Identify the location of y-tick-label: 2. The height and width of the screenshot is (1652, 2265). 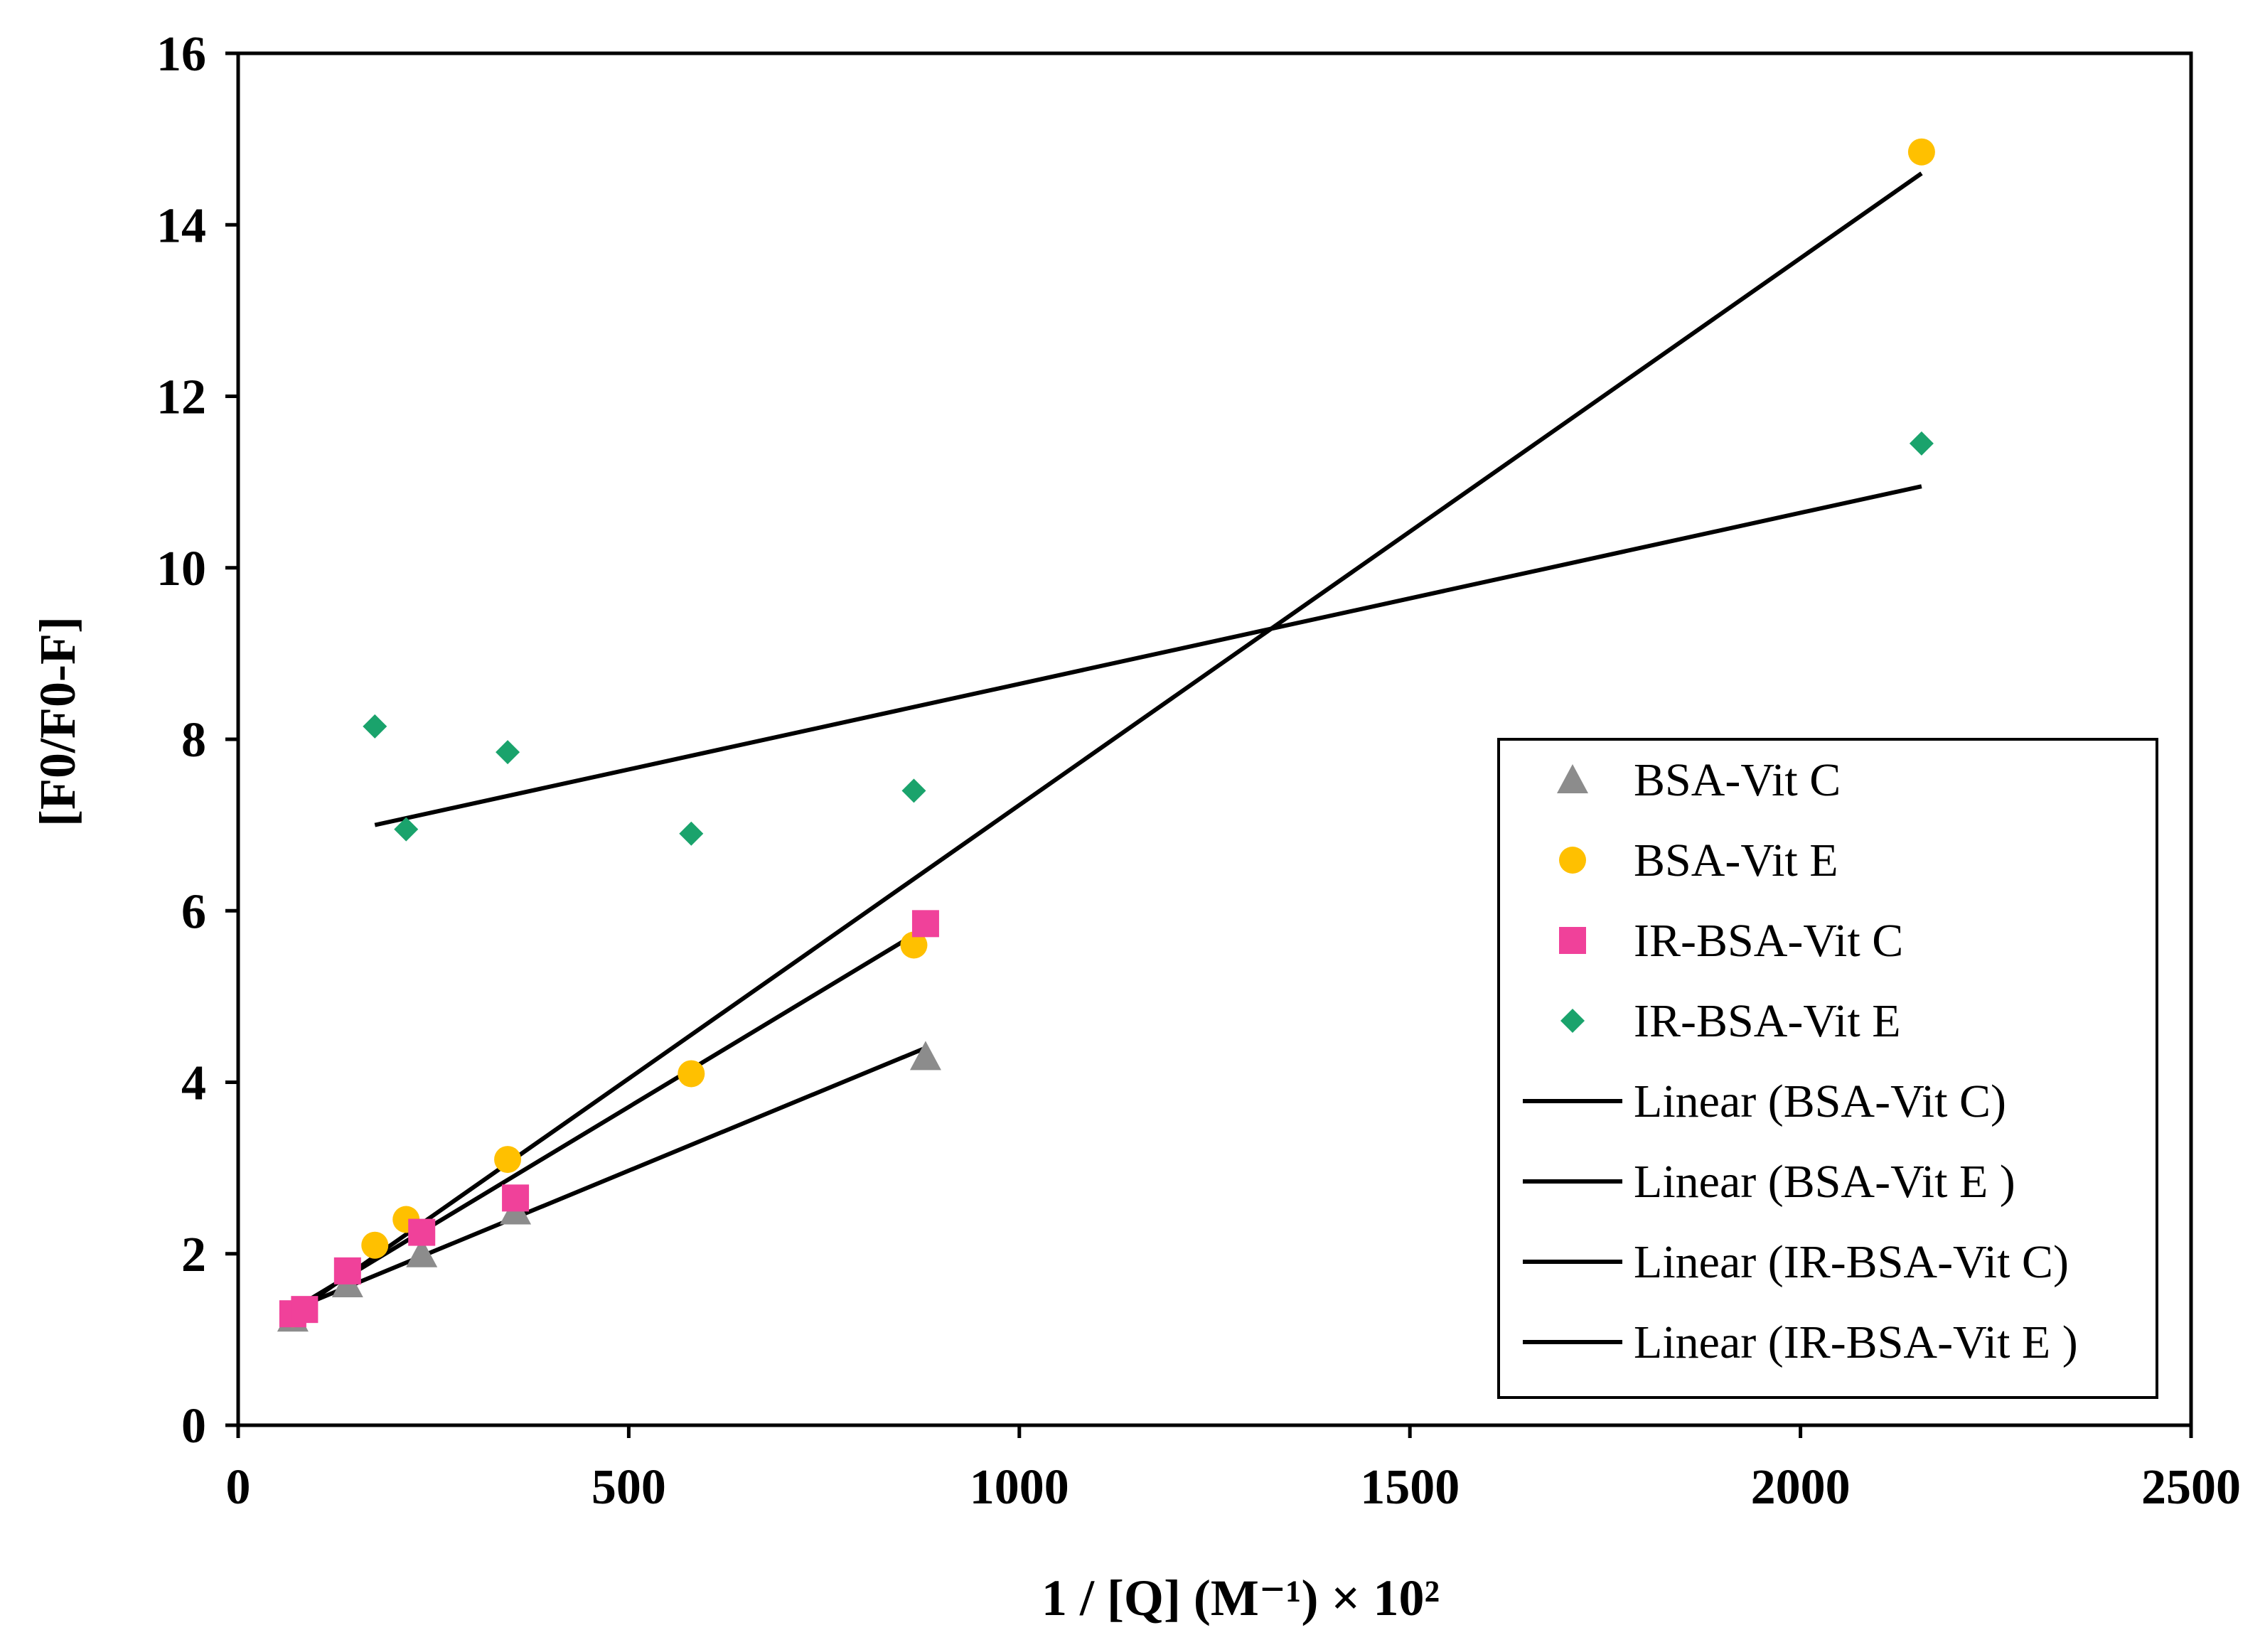
(193, 1255).